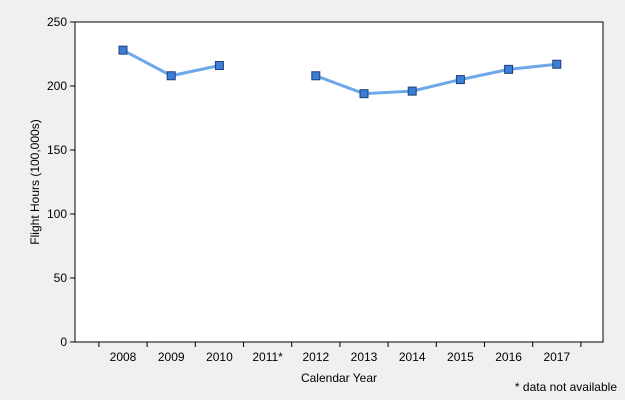 This screenshot has width=625, height=400. What do you see at coordinates (35, 181) in the screenshot?
I see `y-axis-title: Flight Hours (100,000s)` at bounding box center [35, 181].